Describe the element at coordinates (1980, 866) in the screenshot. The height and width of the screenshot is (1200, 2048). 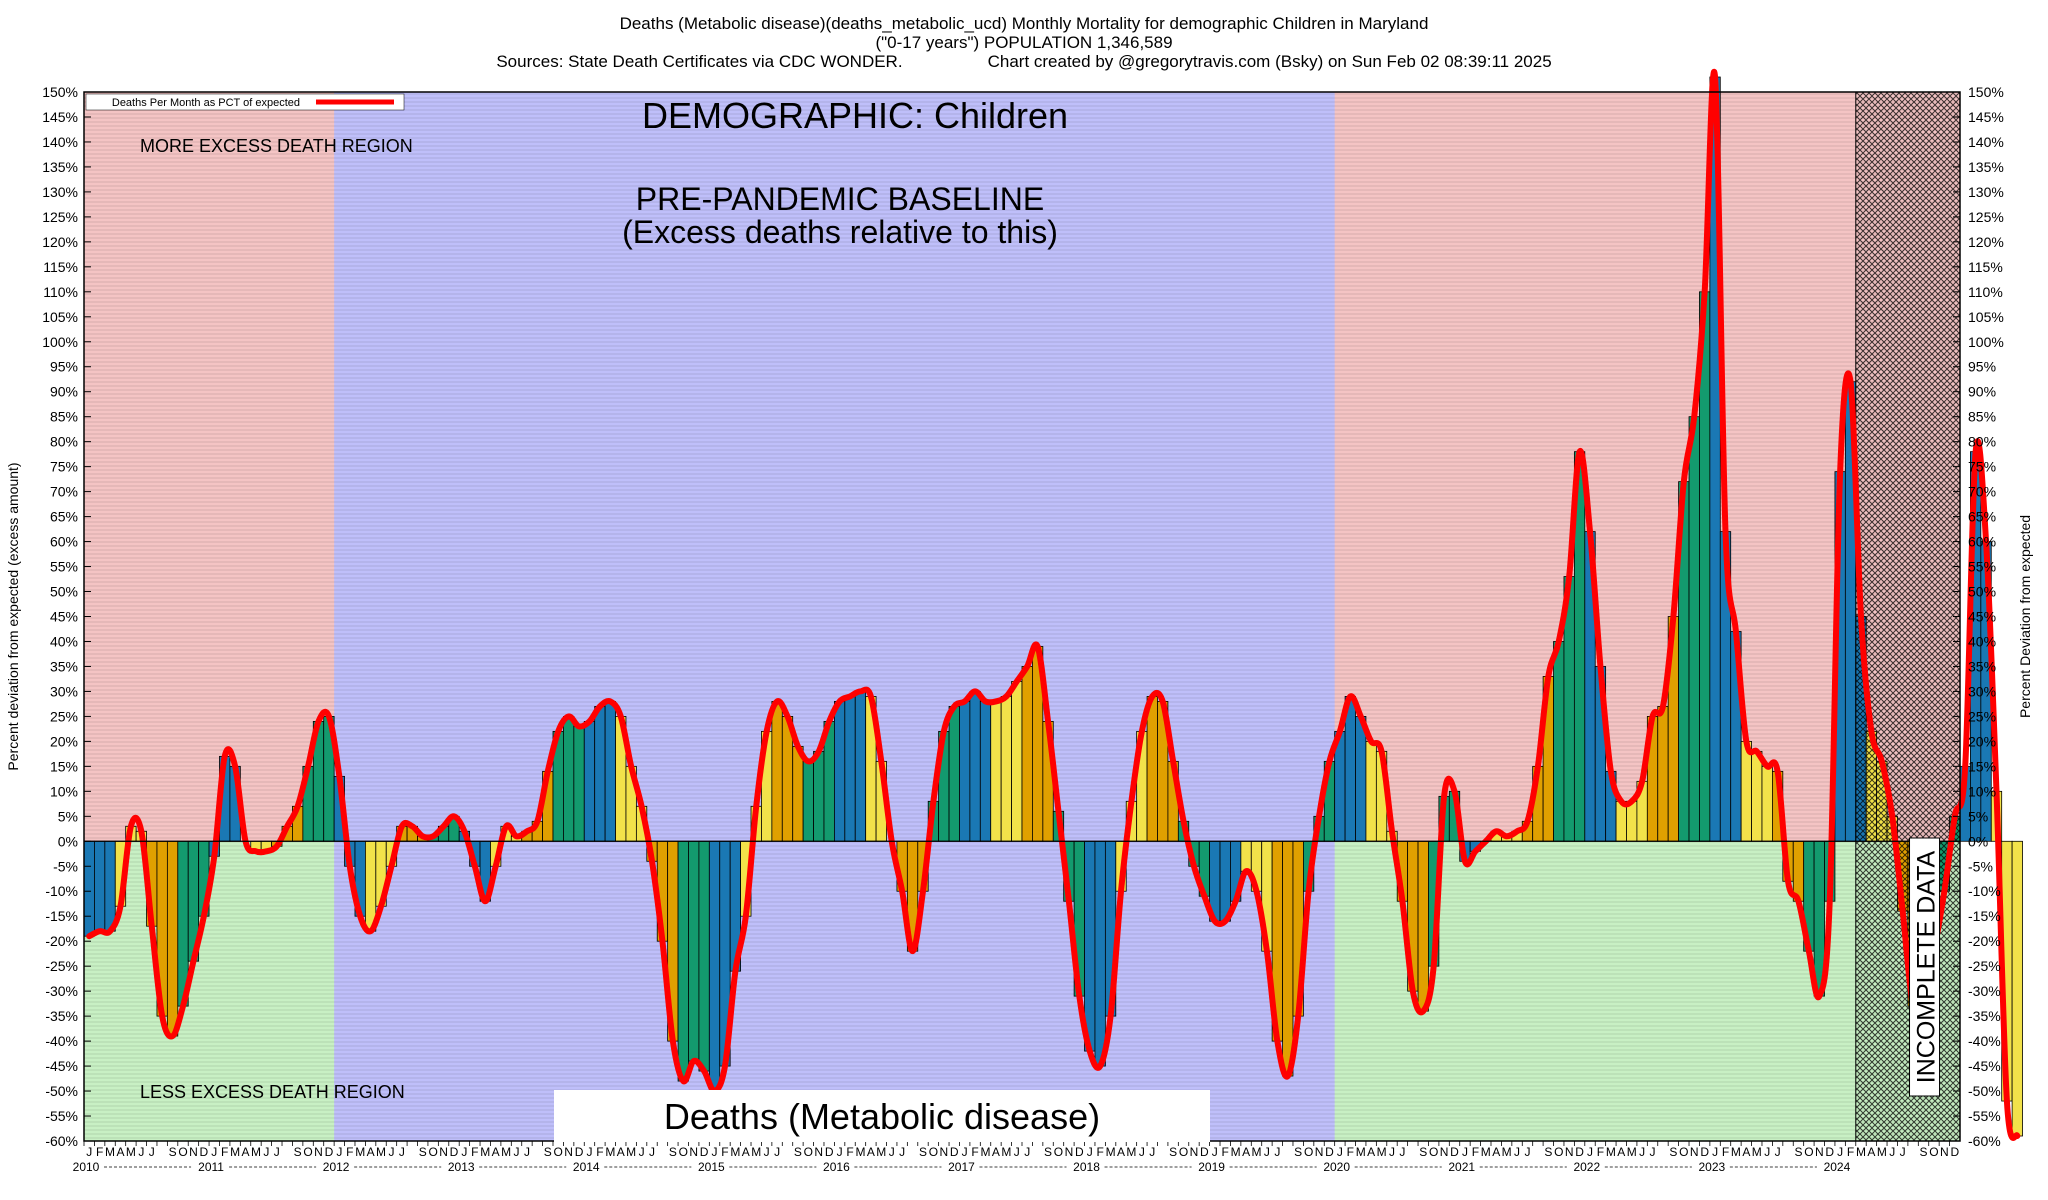
I see `y-tick-label-right: -5%` at that location.